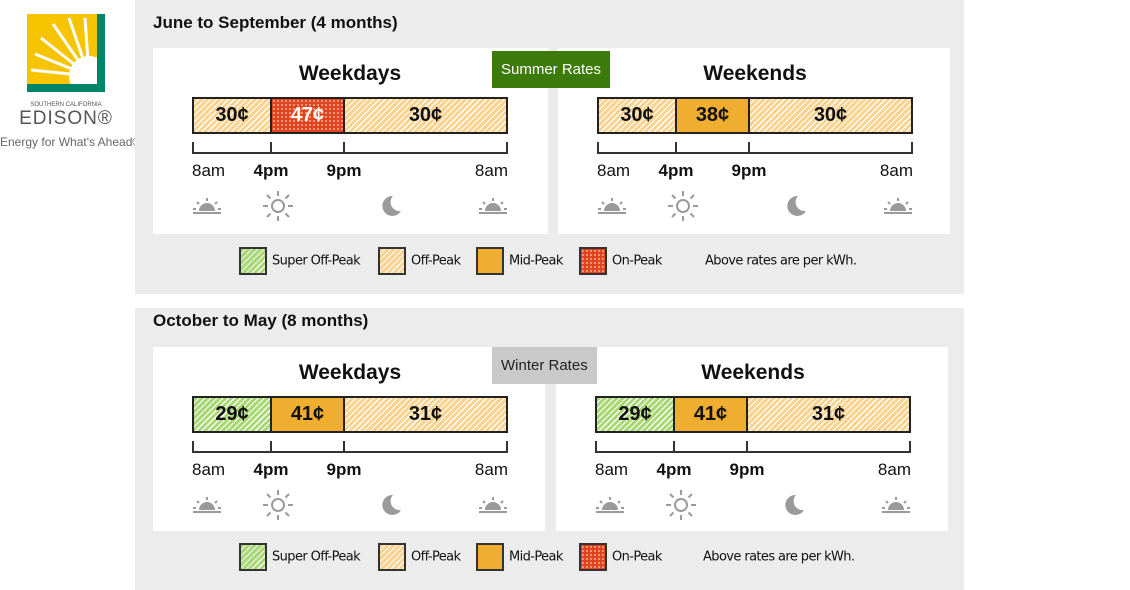 Image resolution: width=1130 pixels, height=590 pixels. What do you see at coordinates (349, 439) in the screenshot?
I see `rate-panel: Weekdays 29¢ 41¢ 31¢ 8am 4pm 9pm 8am` at bounding box center [349, 439].